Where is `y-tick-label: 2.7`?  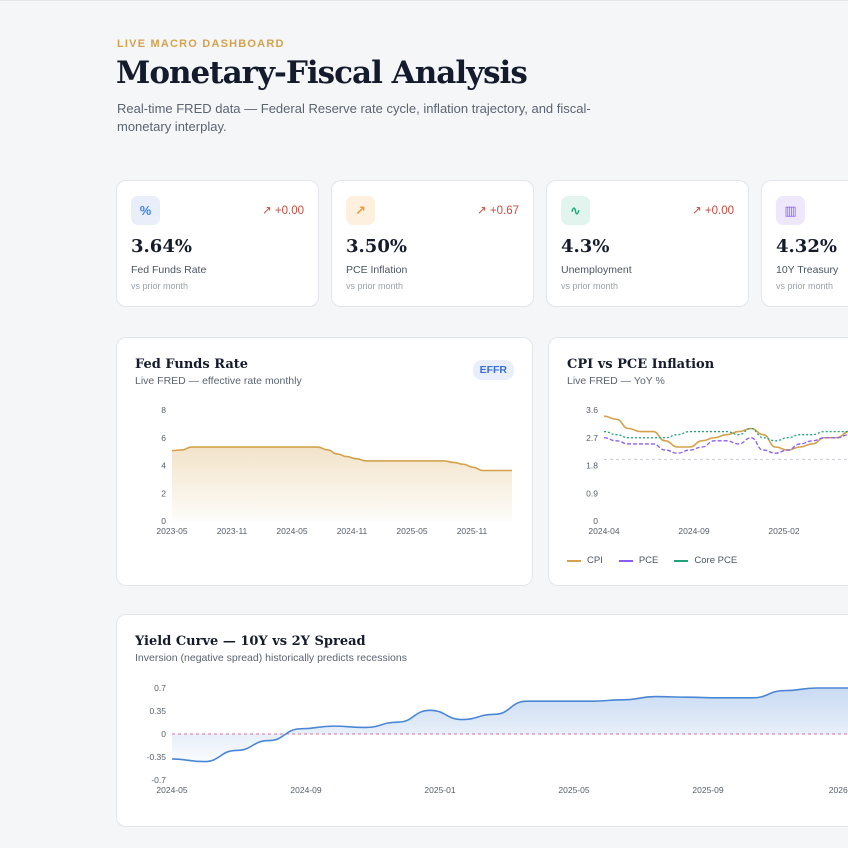
y-tick-label: 2.7 is located at coordinates (592, 438).